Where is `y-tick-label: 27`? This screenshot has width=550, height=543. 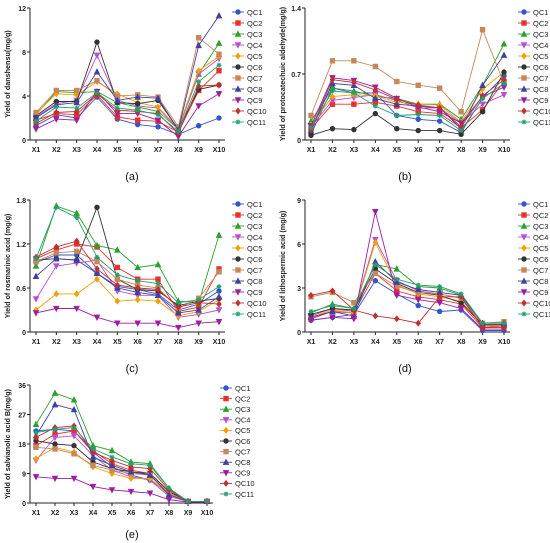 y-tick-label: 27 is located at coordinates (22, 416).